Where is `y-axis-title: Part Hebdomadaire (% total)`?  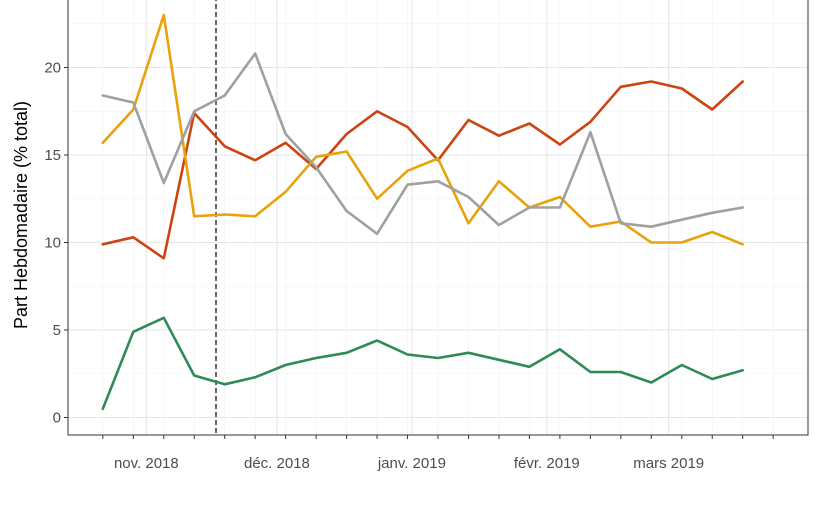
y-axis-title: Part Hebdomadaire (% total) is located at coordinates (21, 215).